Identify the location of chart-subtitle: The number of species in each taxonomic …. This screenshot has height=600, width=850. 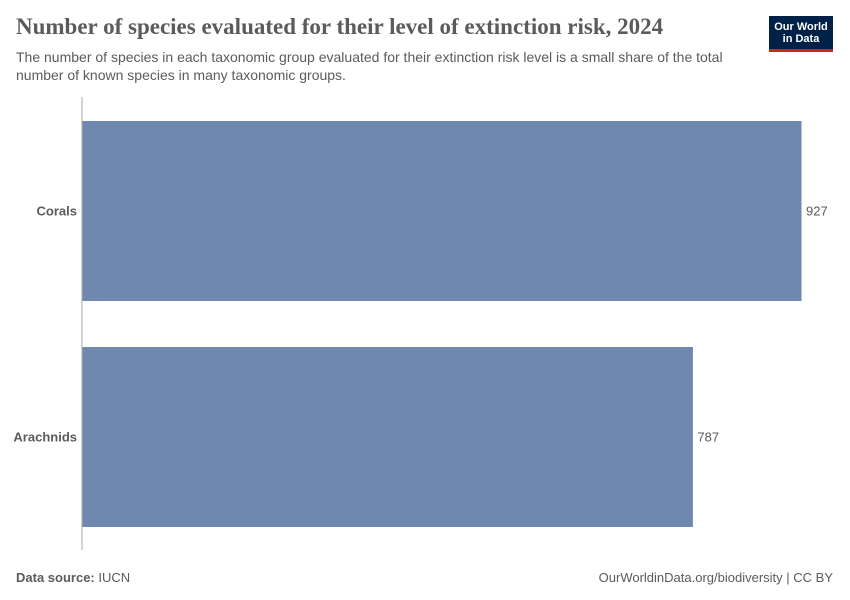
(369, 66).